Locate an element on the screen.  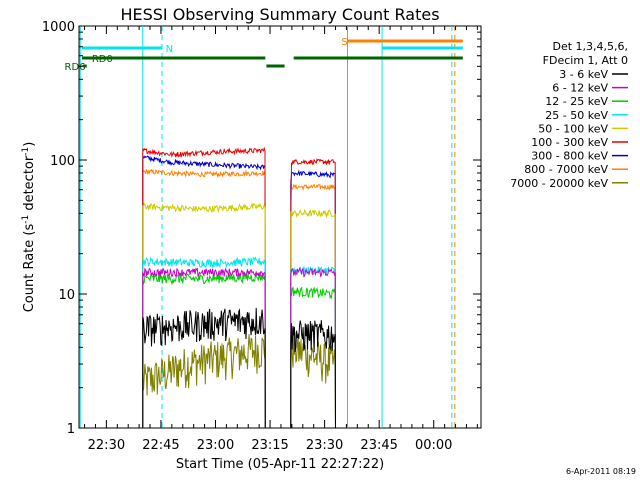
legend-header-line: FDecim 1, Att 0 is located at coordinates (585, 60).